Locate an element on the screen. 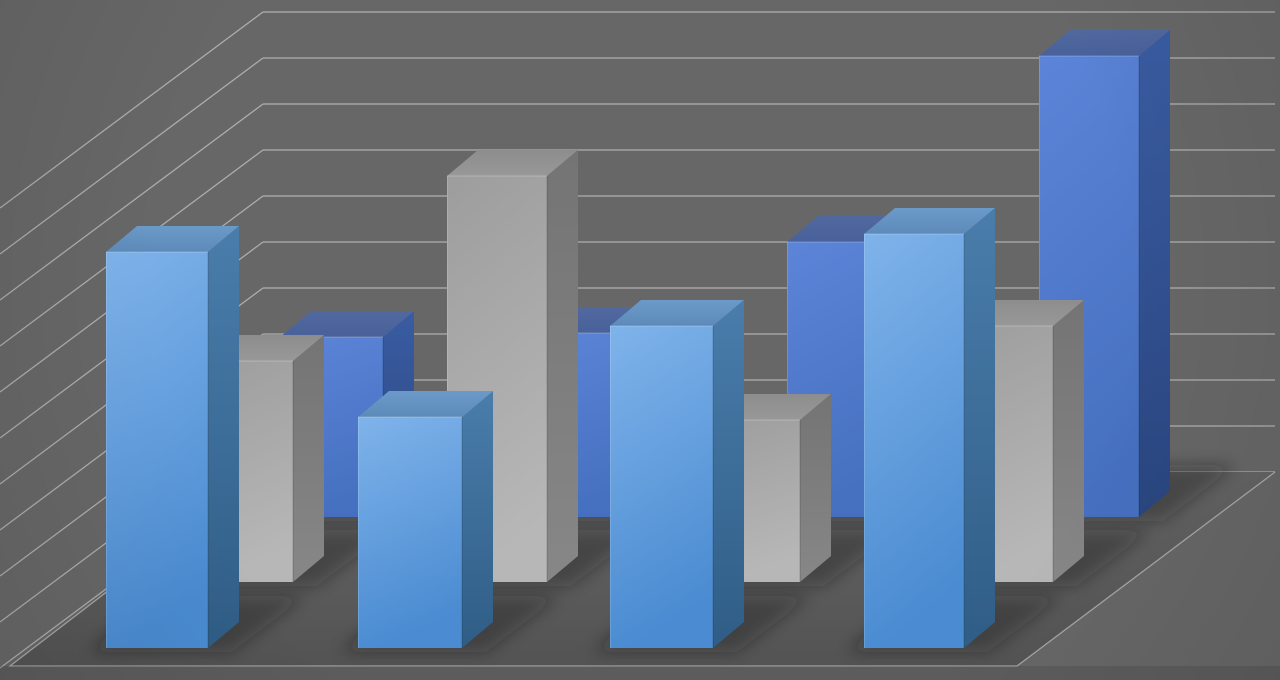  below-floor-strip is located at coordinates (640, 673).